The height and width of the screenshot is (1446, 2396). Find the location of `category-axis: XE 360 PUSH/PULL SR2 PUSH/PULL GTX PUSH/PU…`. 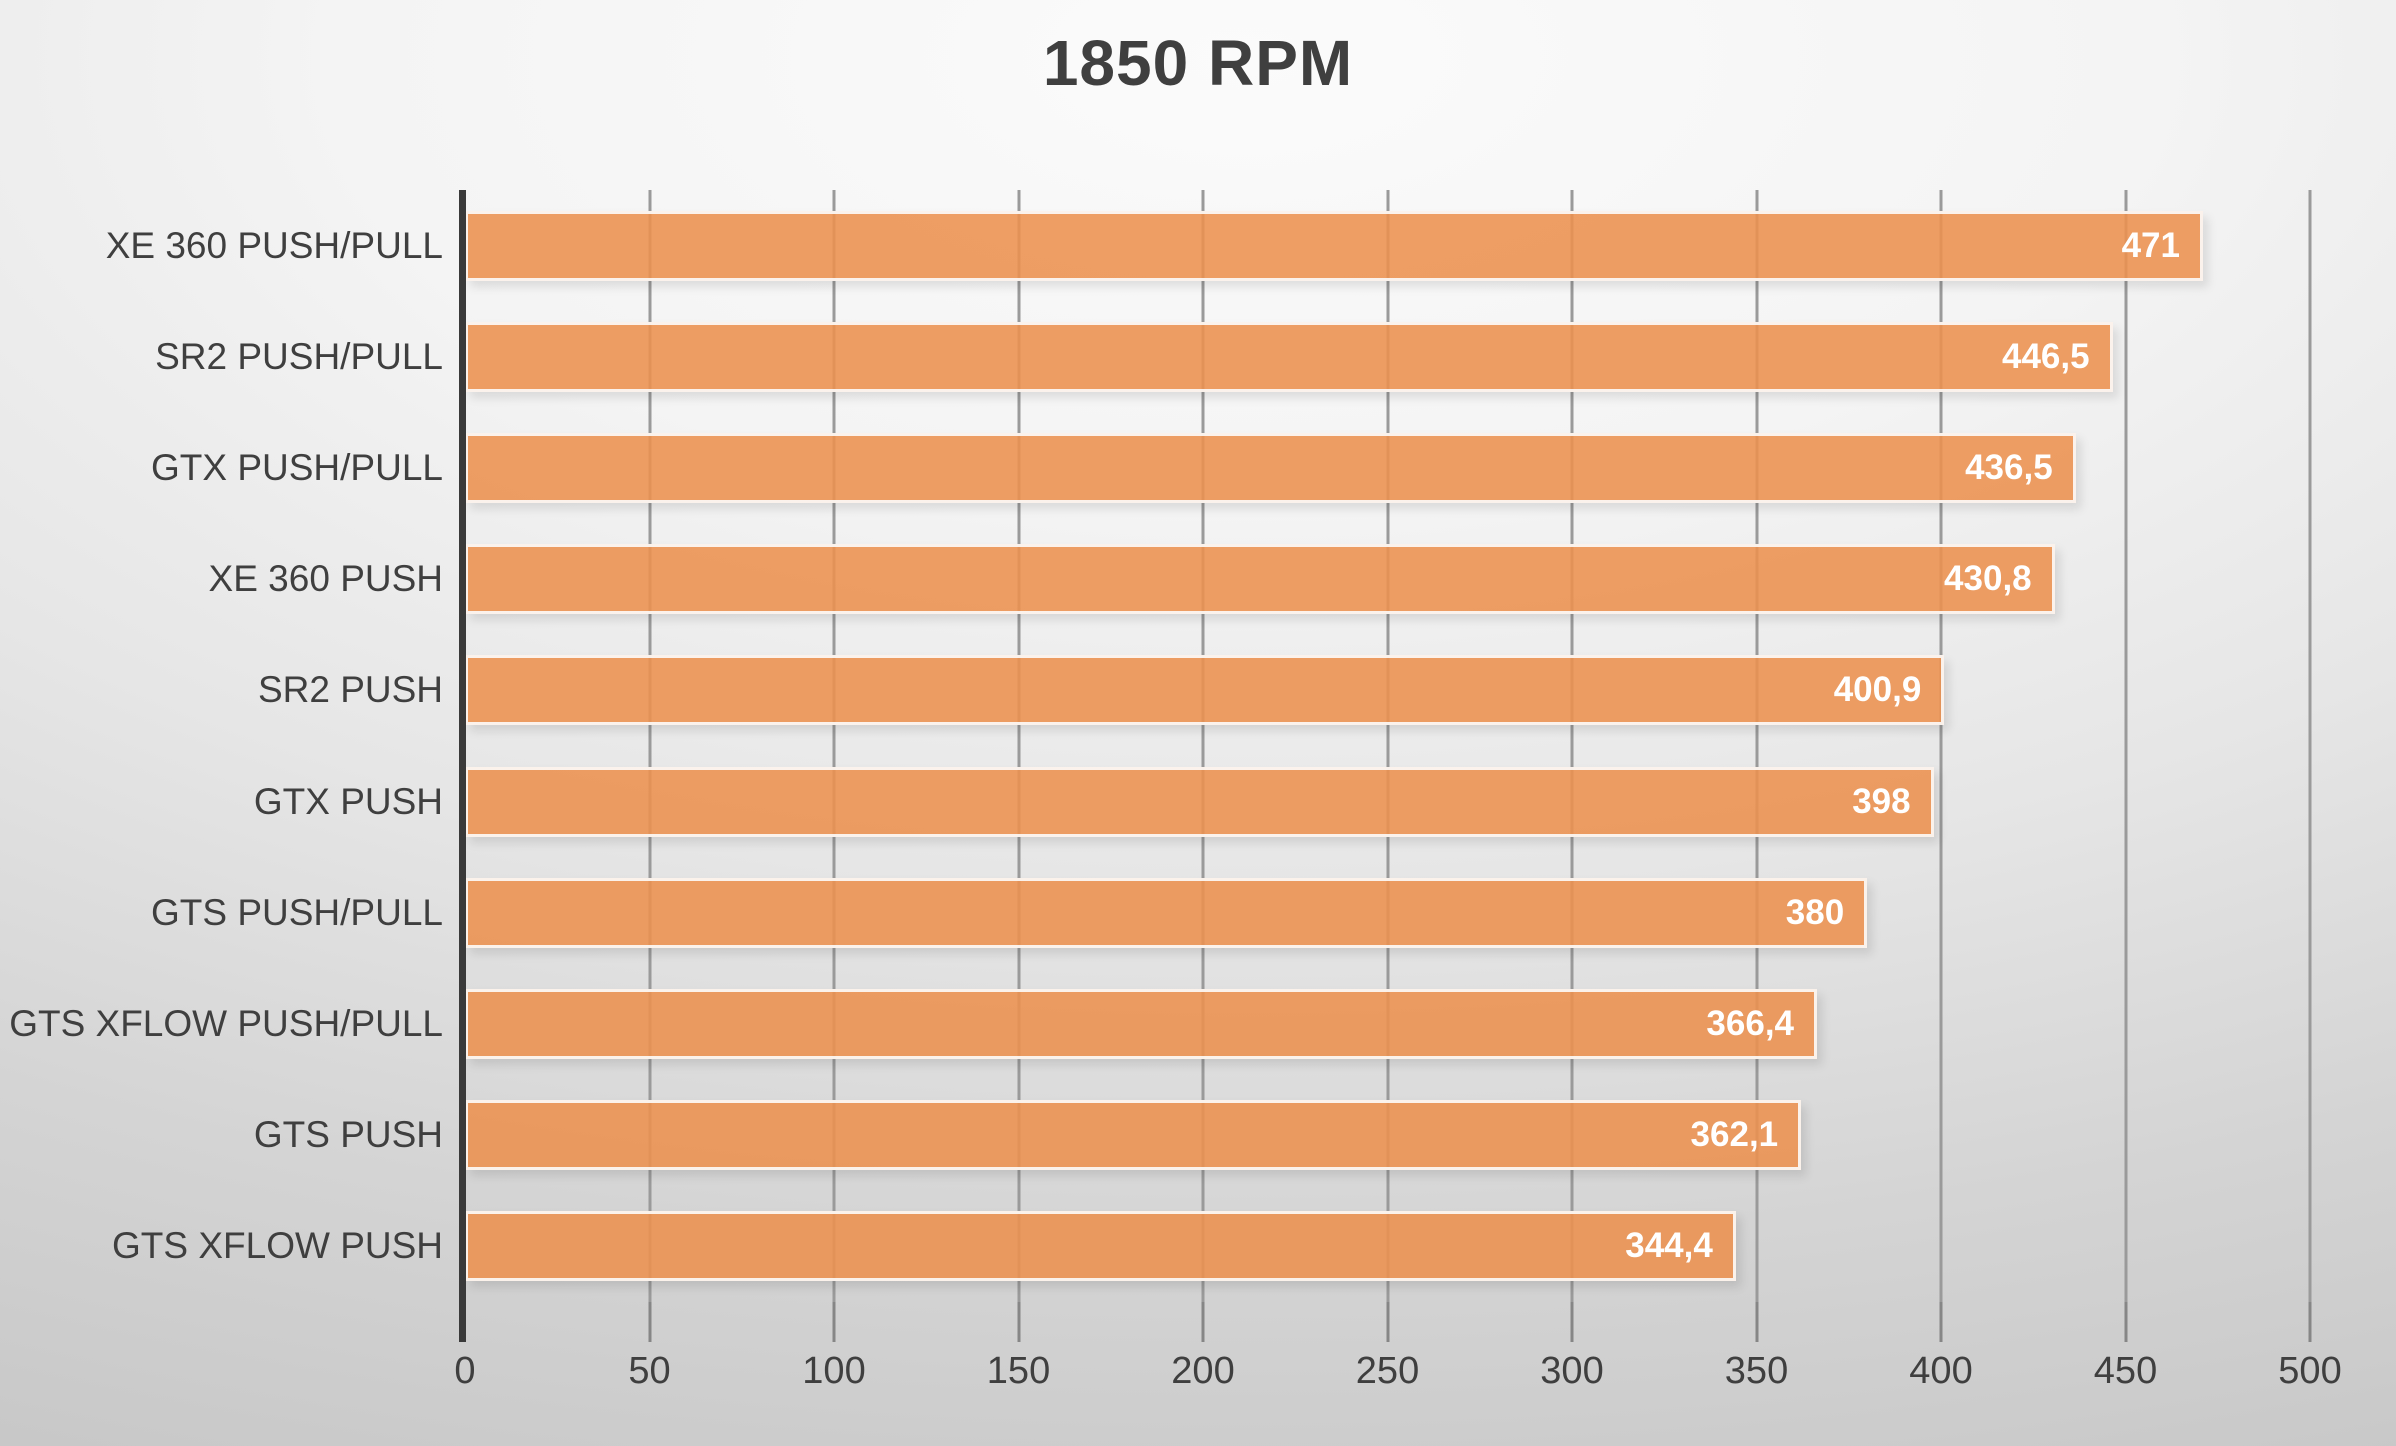

category-axis: XE 360 PUSH/PULL SR2 PUSH/PULL GTX PUSH/PU… is located at coordinates (221, 746).